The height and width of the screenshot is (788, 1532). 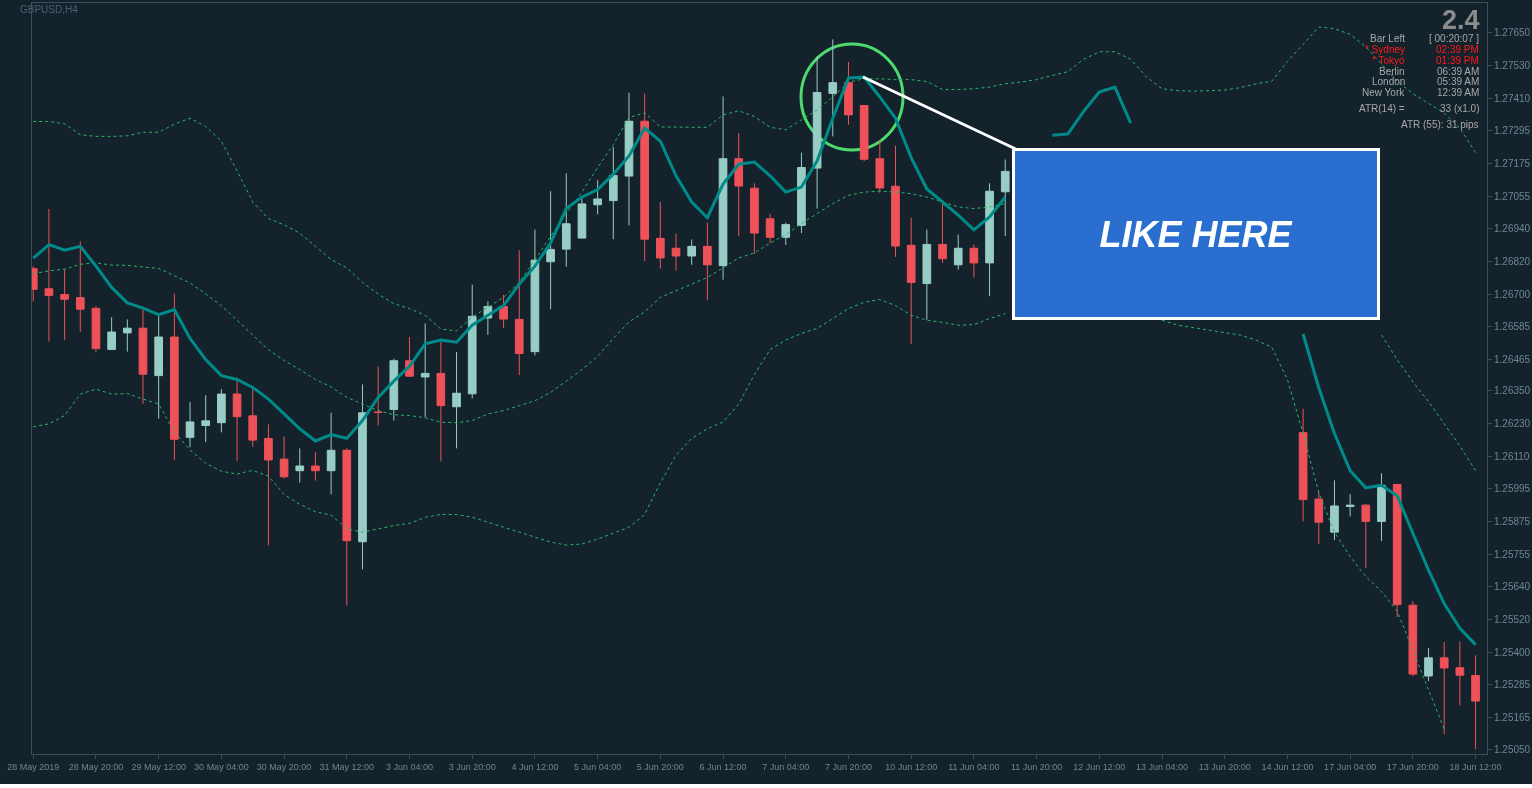 What do you see at coordinates (1512, 99) in the screenshot?
I see `y-tick-label: 1.27410` at bounding box center [1512, 99].